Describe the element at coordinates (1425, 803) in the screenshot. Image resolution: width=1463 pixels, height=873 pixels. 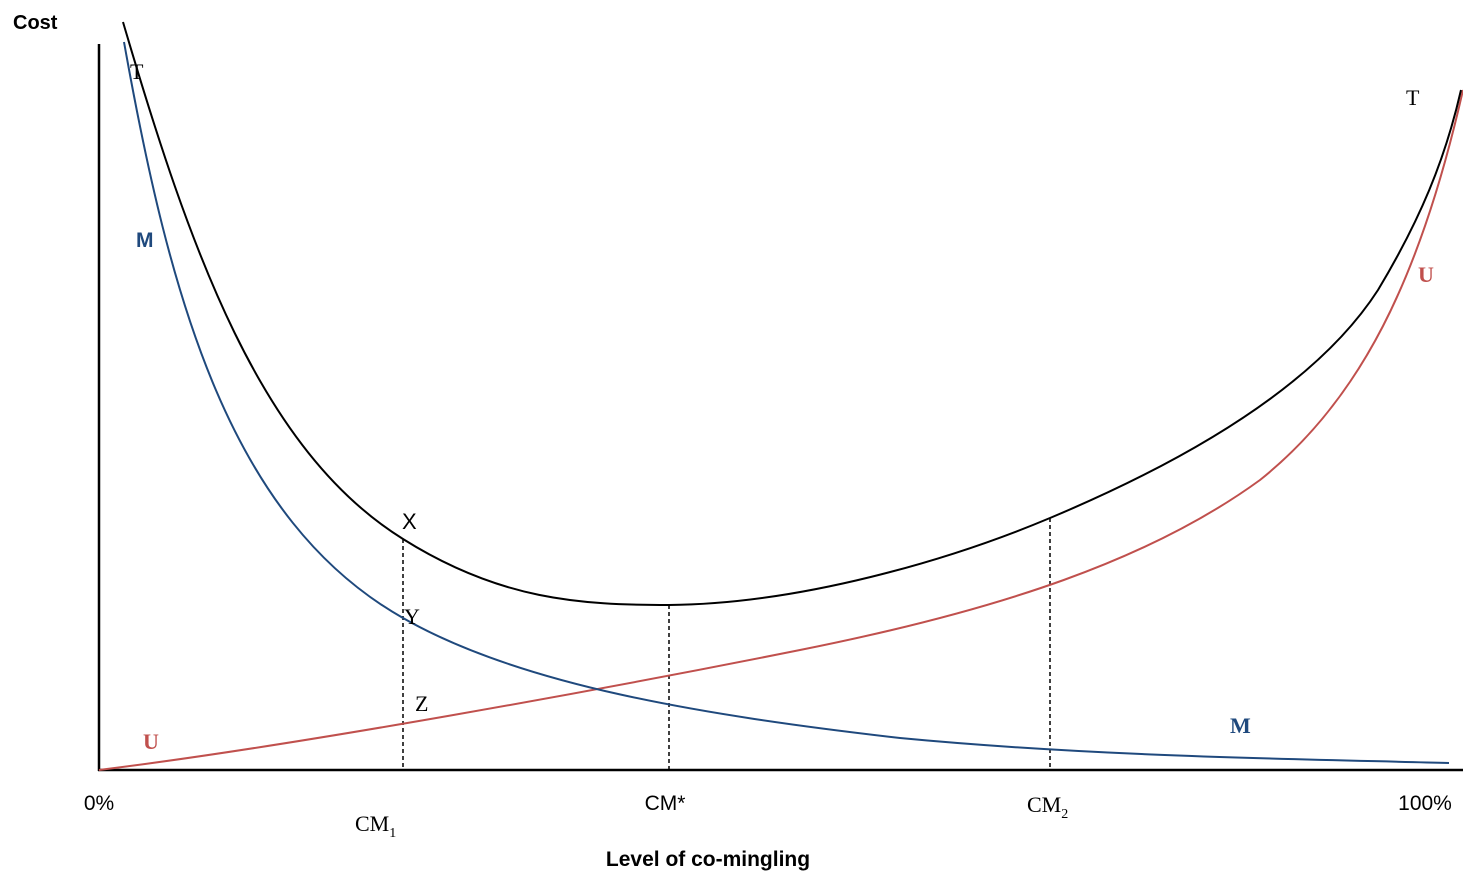
I see `x-axis-end-label: 100%` at that location.